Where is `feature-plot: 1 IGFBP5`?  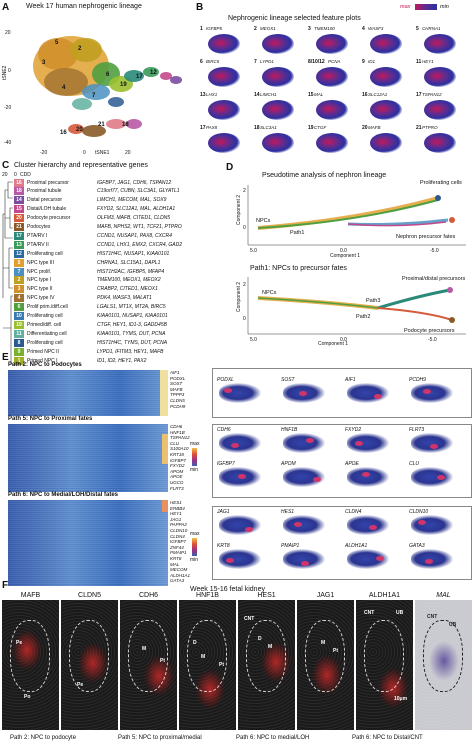 feature-plot: 1 IGFBP5 is located at coordinates (222, 42).